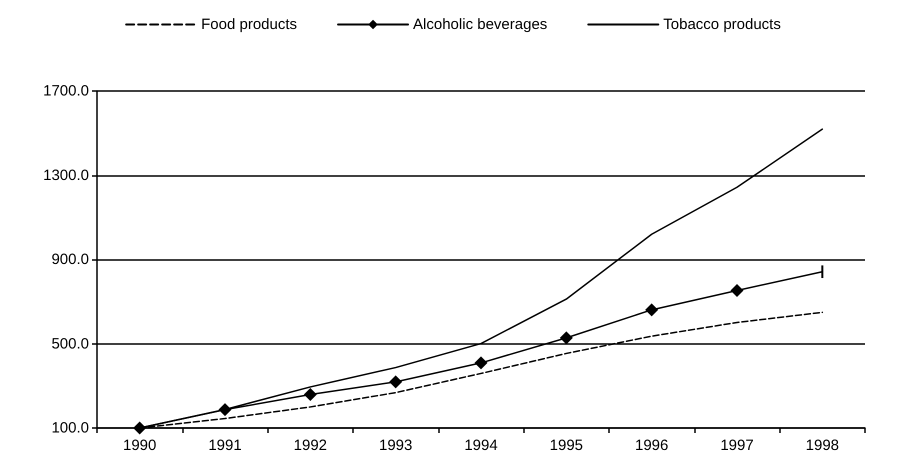 Image resolution: width=906 pixels, height=468 pixels. What do you see at coordinates (481, 445) in the screenshot?
I see `x-tick-label: 1994` at bounding box center [481, 445].